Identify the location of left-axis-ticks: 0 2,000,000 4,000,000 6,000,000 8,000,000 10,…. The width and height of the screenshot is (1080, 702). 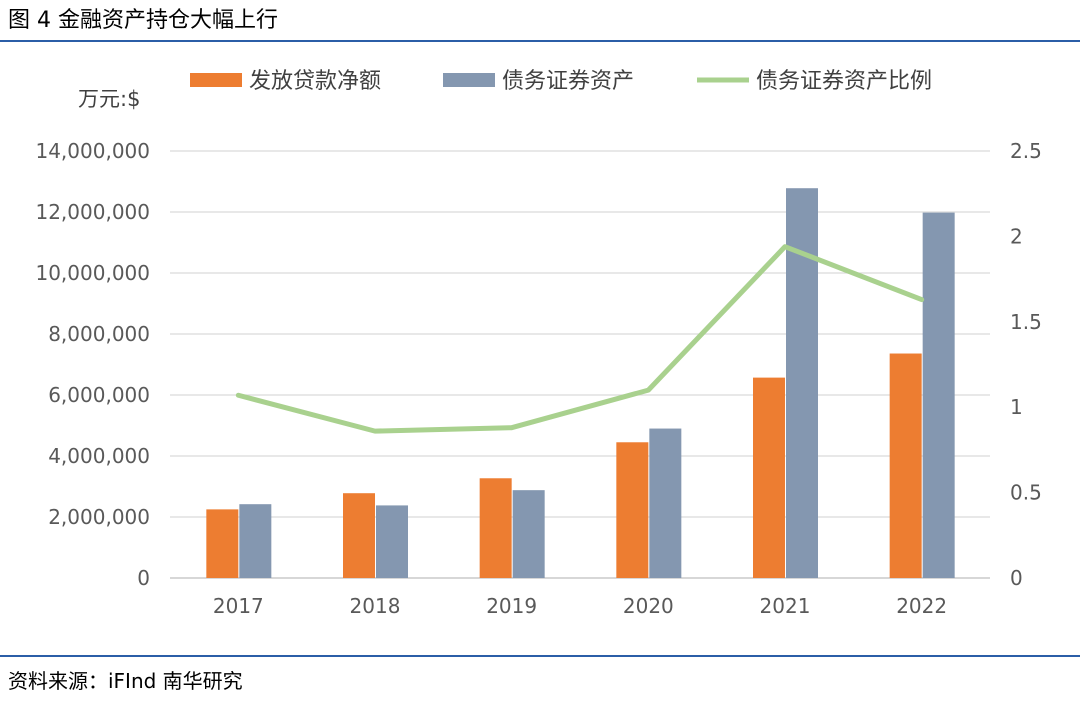
(92, 364).